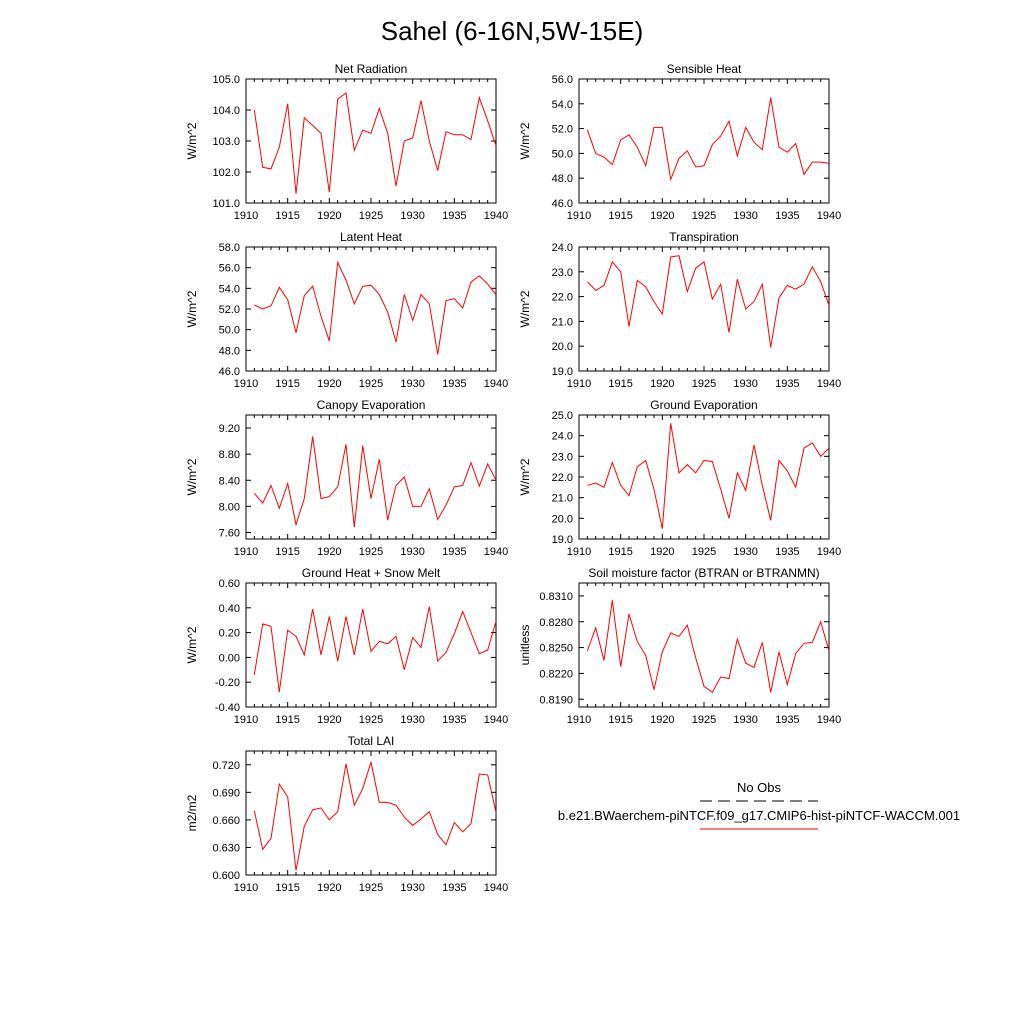 The image size is (1024, 1029). What do you see at coordinates (556, 597) in the screenshot?
I see `y-tick-label: 0.8310` at bounding box center [556, 597].